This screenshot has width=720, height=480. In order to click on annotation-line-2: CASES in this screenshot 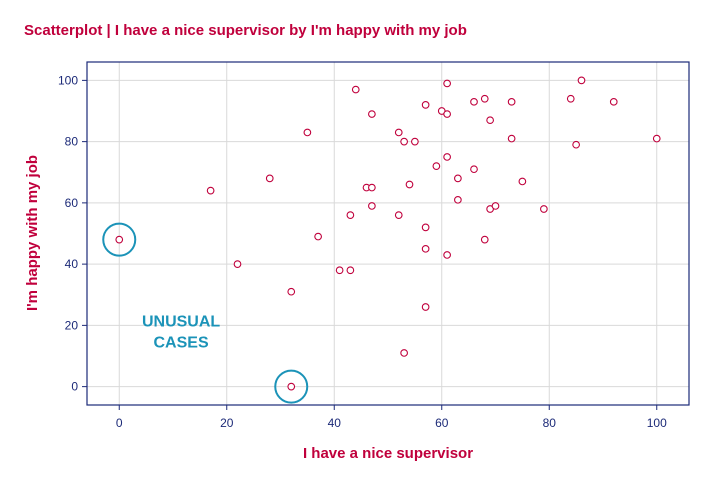, I will do `click(181, 342)`.